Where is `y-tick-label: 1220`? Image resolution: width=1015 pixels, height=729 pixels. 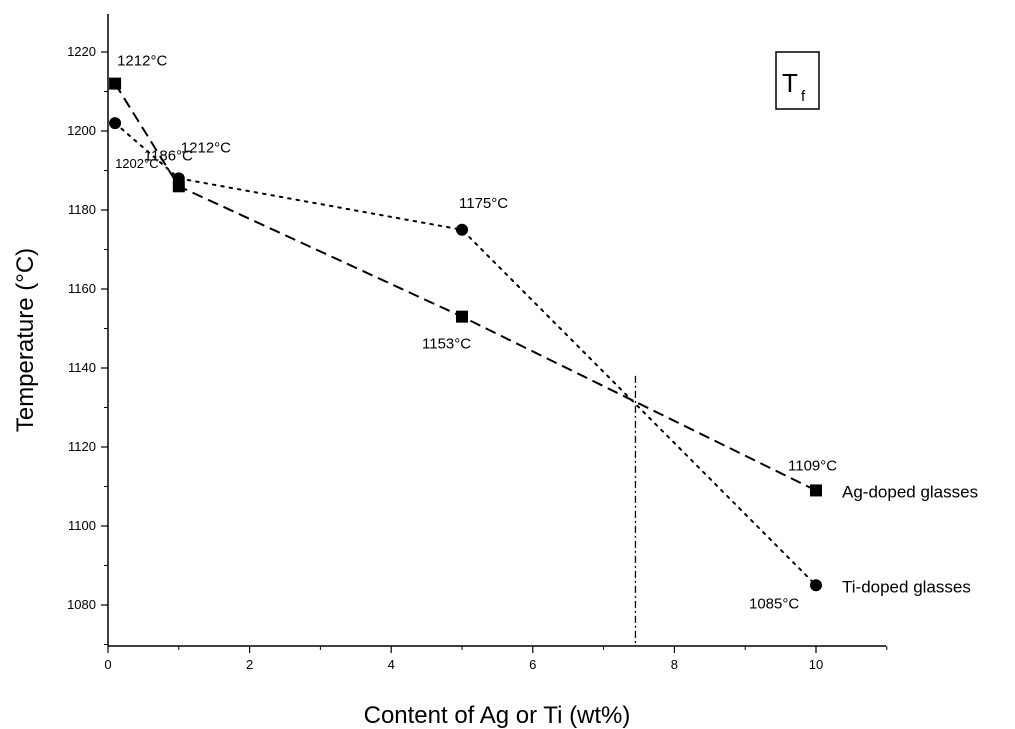 y-tick-label: 1220 is located at coordinates (81, 51).